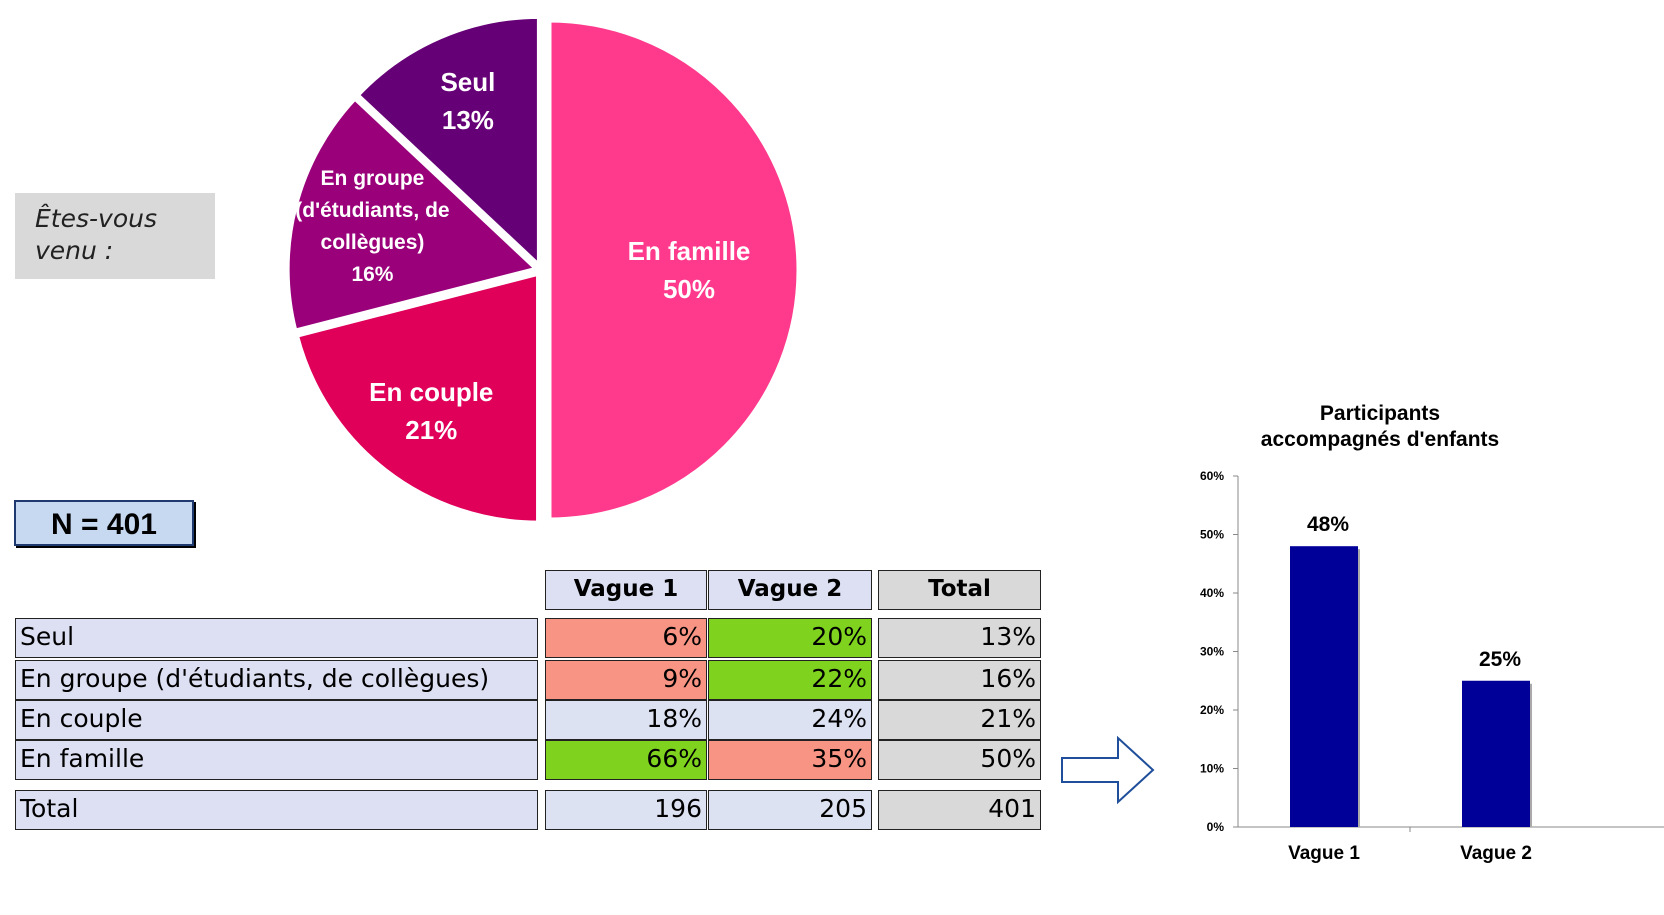  Describe the element at coordinates (276, 760) in the screenshot. I see `row-label: En famille` at that location.